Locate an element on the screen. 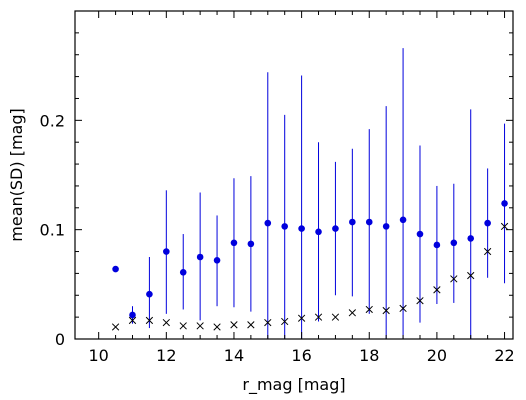  x-tick-label: 16 is located at coordinates (301, 355).